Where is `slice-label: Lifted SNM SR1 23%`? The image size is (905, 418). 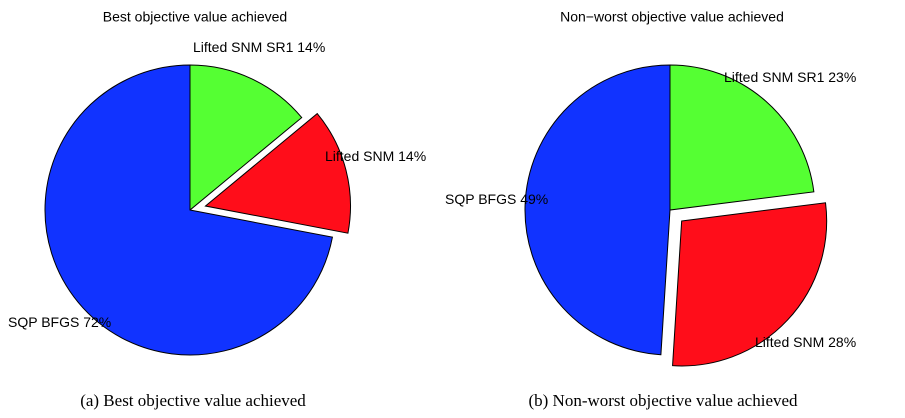
slice-label: Lifted SNM SR1 23% is located at coordinates (790, 77).